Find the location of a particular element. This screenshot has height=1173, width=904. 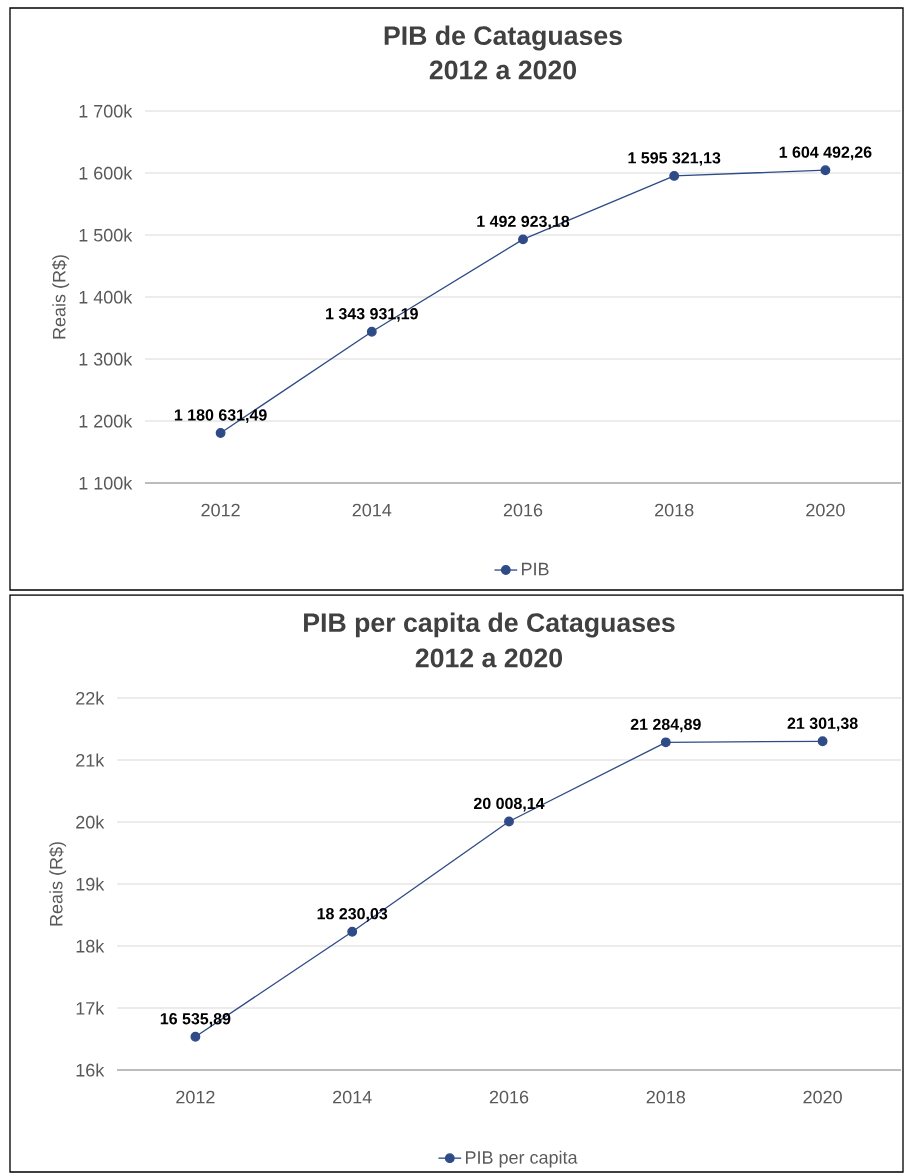

y-tick-label: 1 500k is located at coordinates (106, 235).